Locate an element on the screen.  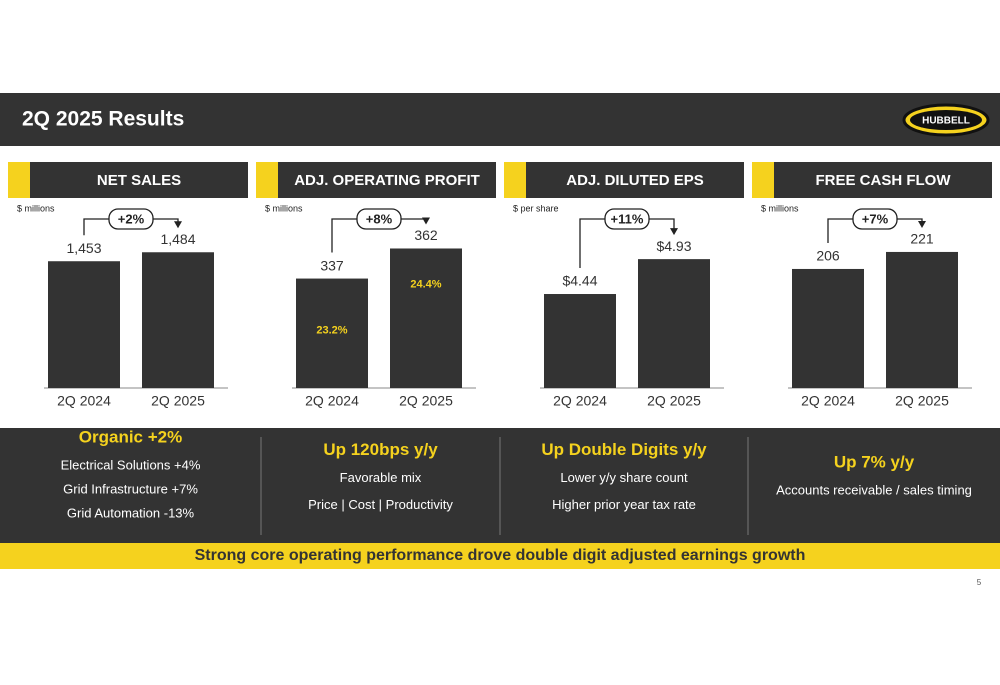
highlight-title: Organic +2% is located at coordinates (130, 436).